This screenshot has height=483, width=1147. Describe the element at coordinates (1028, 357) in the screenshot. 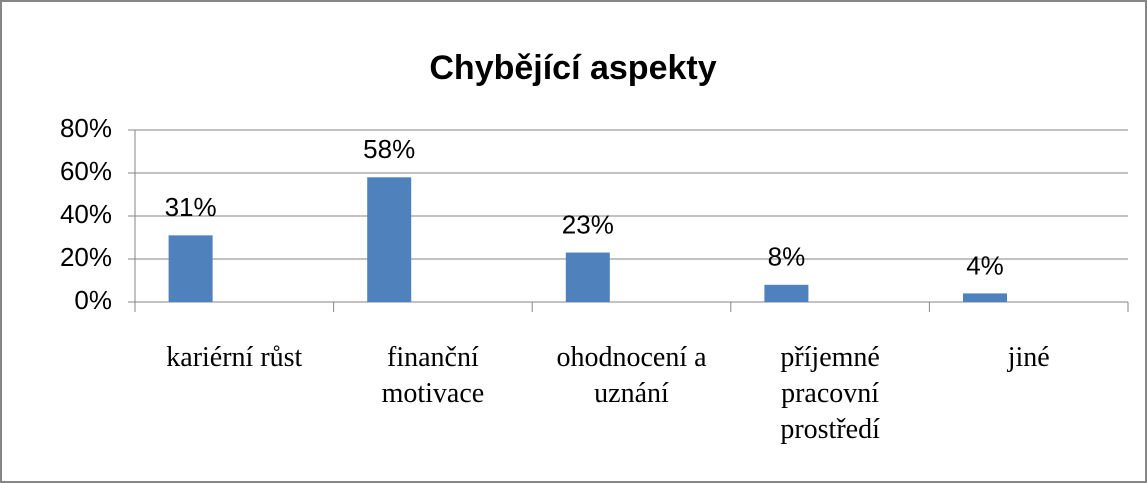

I see `x-tick-label: jiné` at that location.